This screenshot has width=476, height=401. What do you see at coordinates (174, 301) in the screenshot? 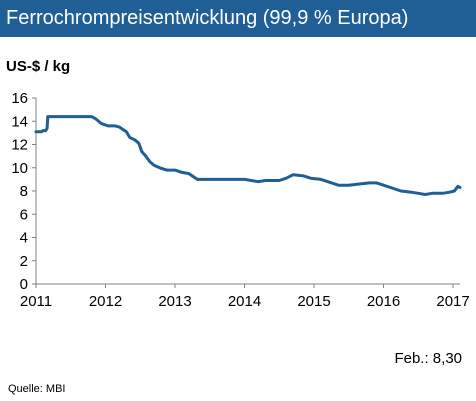
I see `x-tick-label: 2013` at bounding box center [174, 301].